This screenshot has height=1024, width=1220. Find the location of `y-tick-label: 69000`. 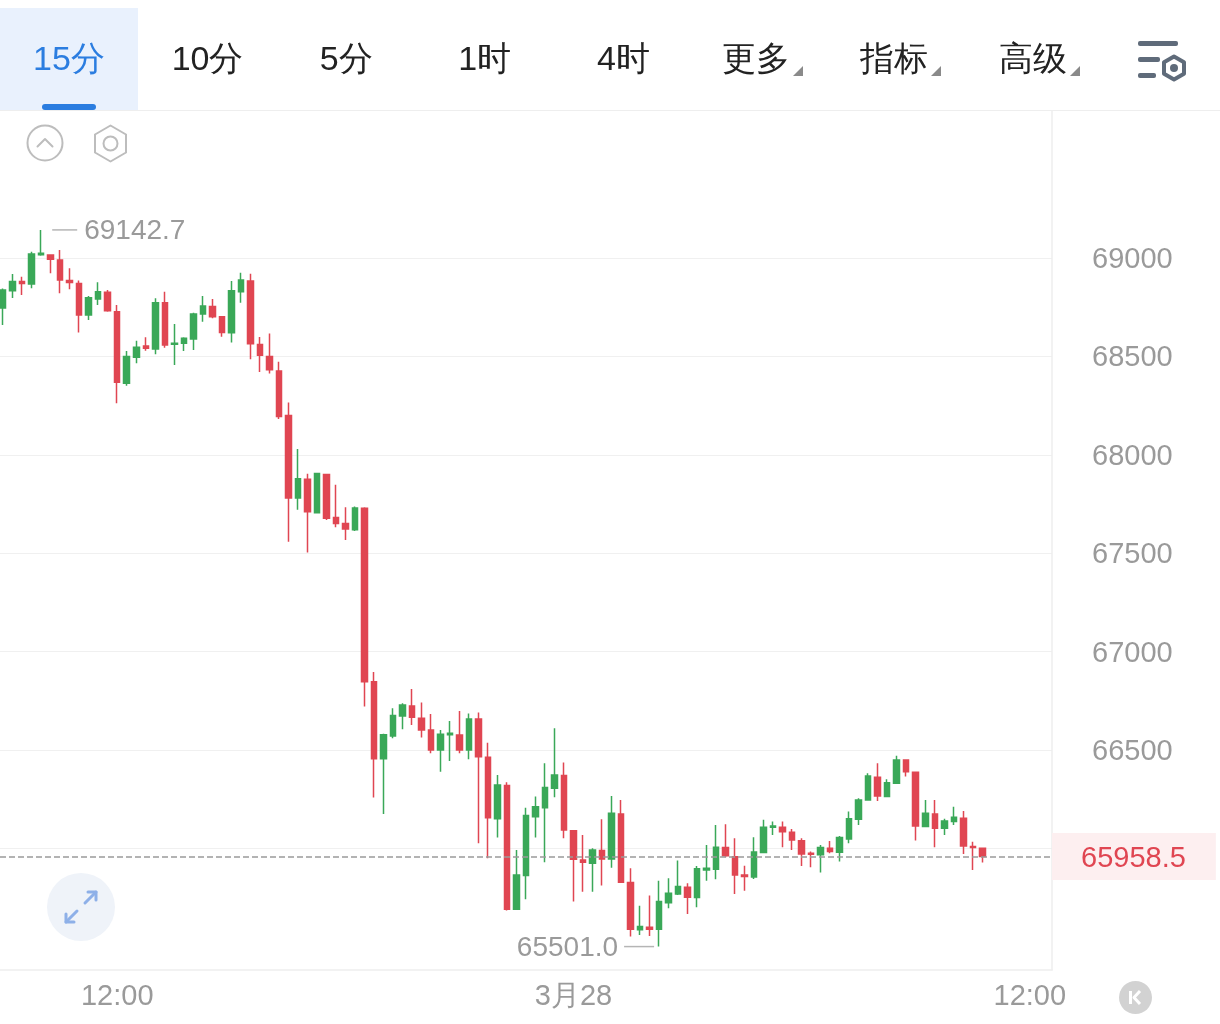

y-tick-label: 69000 is located at coordinates (1132, 257).